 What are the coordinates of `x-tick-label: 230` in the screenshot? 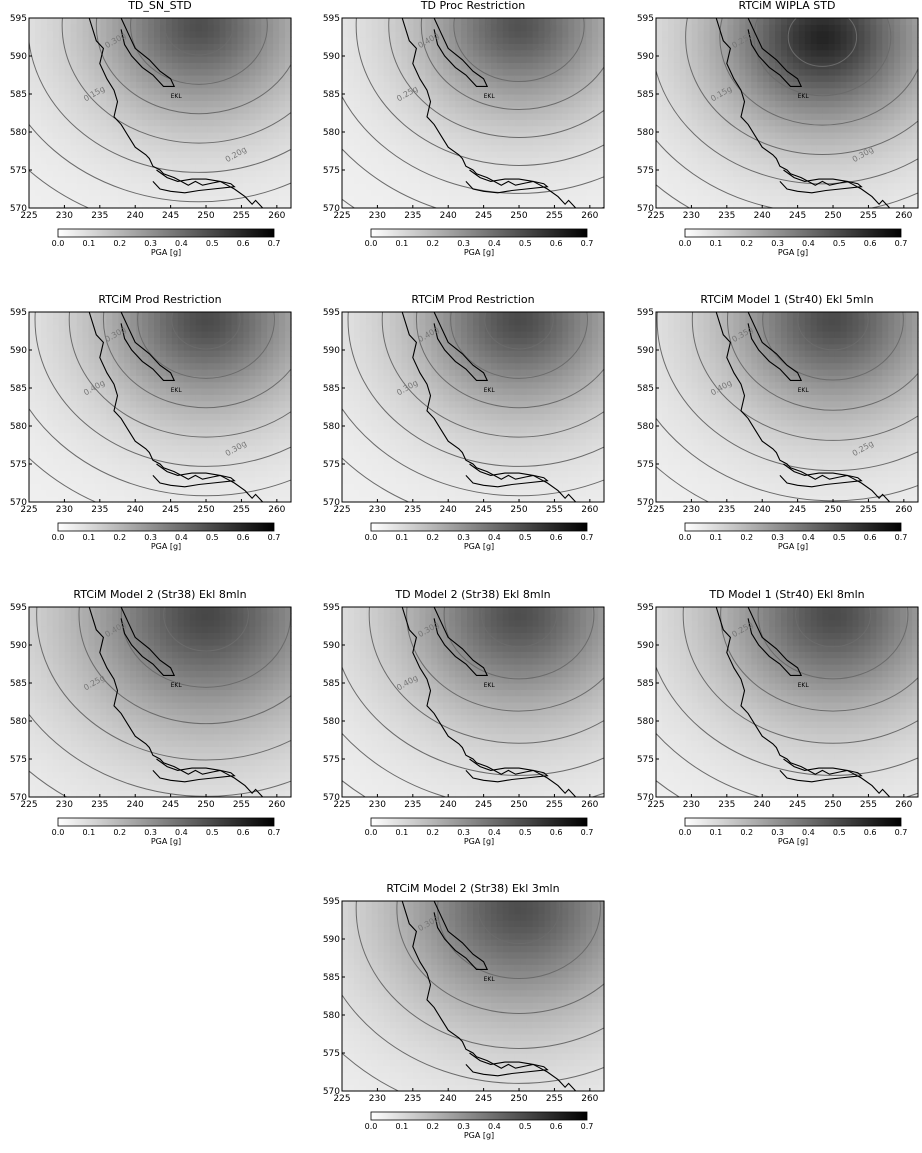 It's located at (691, 805).